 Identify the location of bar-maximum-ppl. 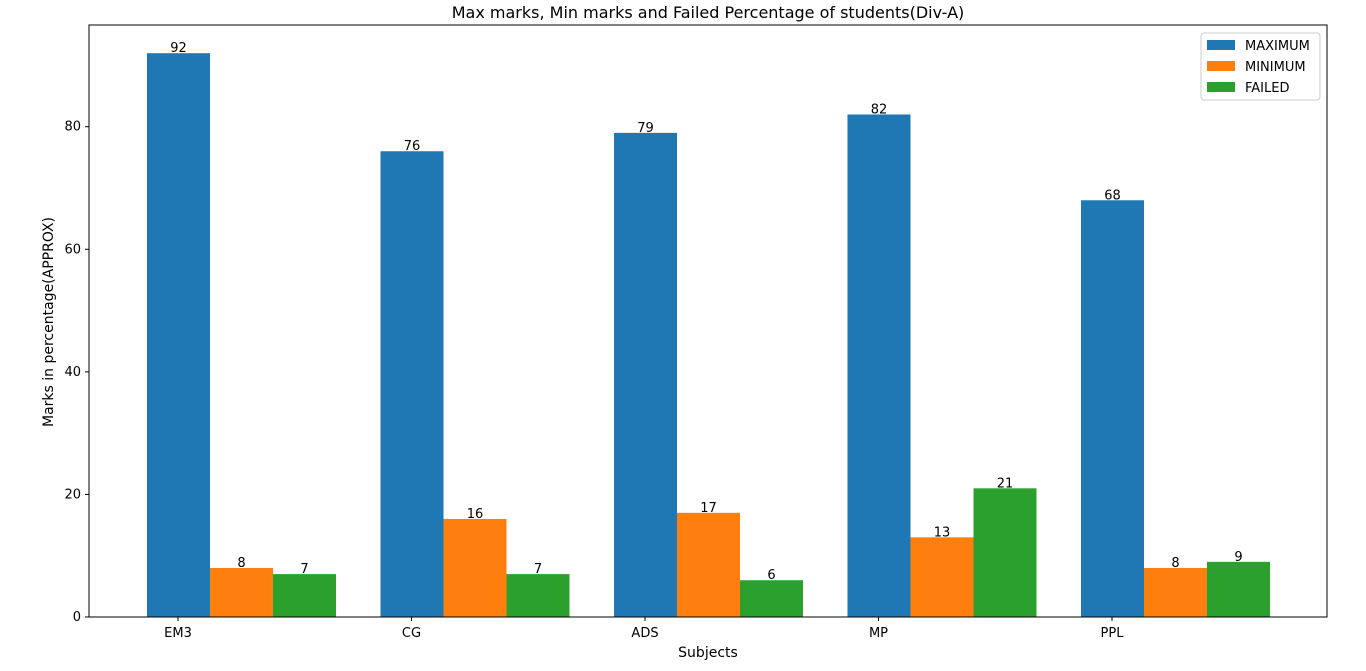
(1112, 408).